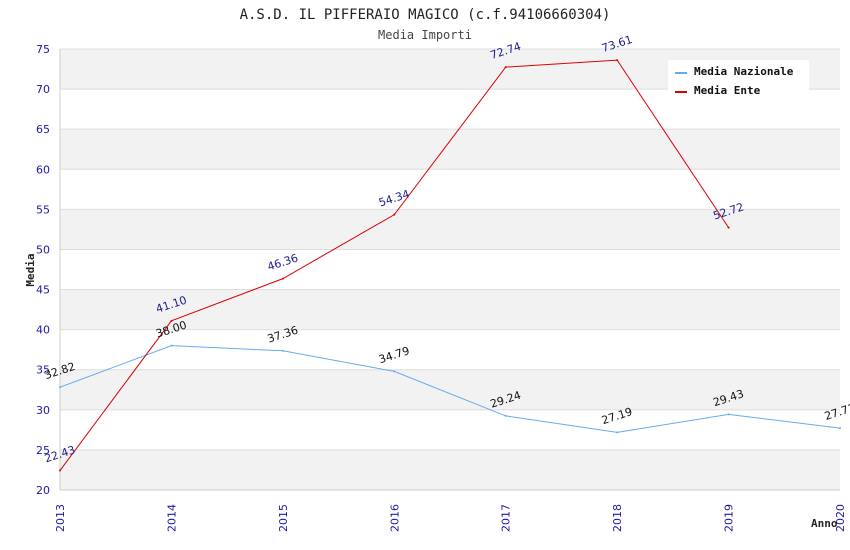 This screenshot has width=850, height=550. What do you see at coordinates (824, 523) in the screenshot?
I see `x-axis-label: Anno` at bounding box center [824, 523].